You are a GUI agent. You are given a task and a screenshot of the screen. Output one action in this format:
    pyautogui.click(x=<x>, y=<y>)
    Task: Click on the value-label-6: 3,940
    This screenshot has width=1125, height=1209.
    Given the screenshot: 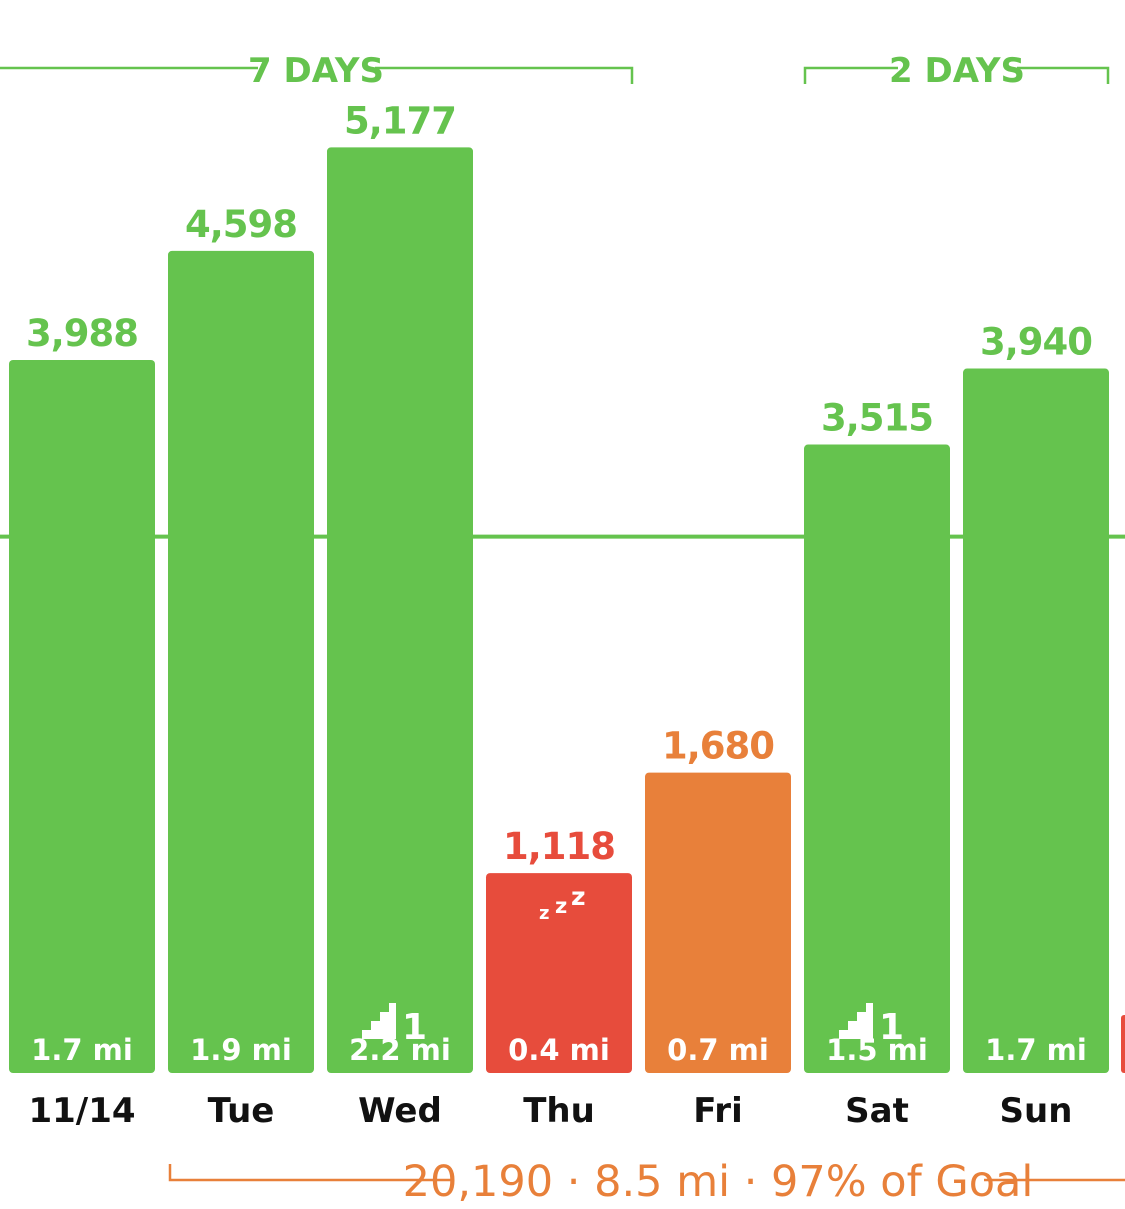 What is the action you would take?
    pyautogui.click(x=1036, y=342)
    